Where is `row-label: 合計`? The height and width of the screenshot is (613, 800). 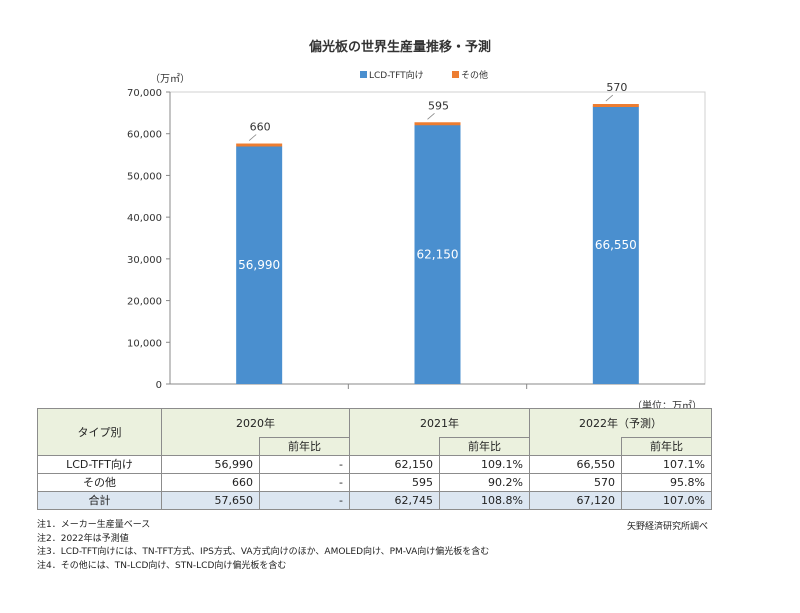 row-label: 合計 is located at coordinates (99, 500).